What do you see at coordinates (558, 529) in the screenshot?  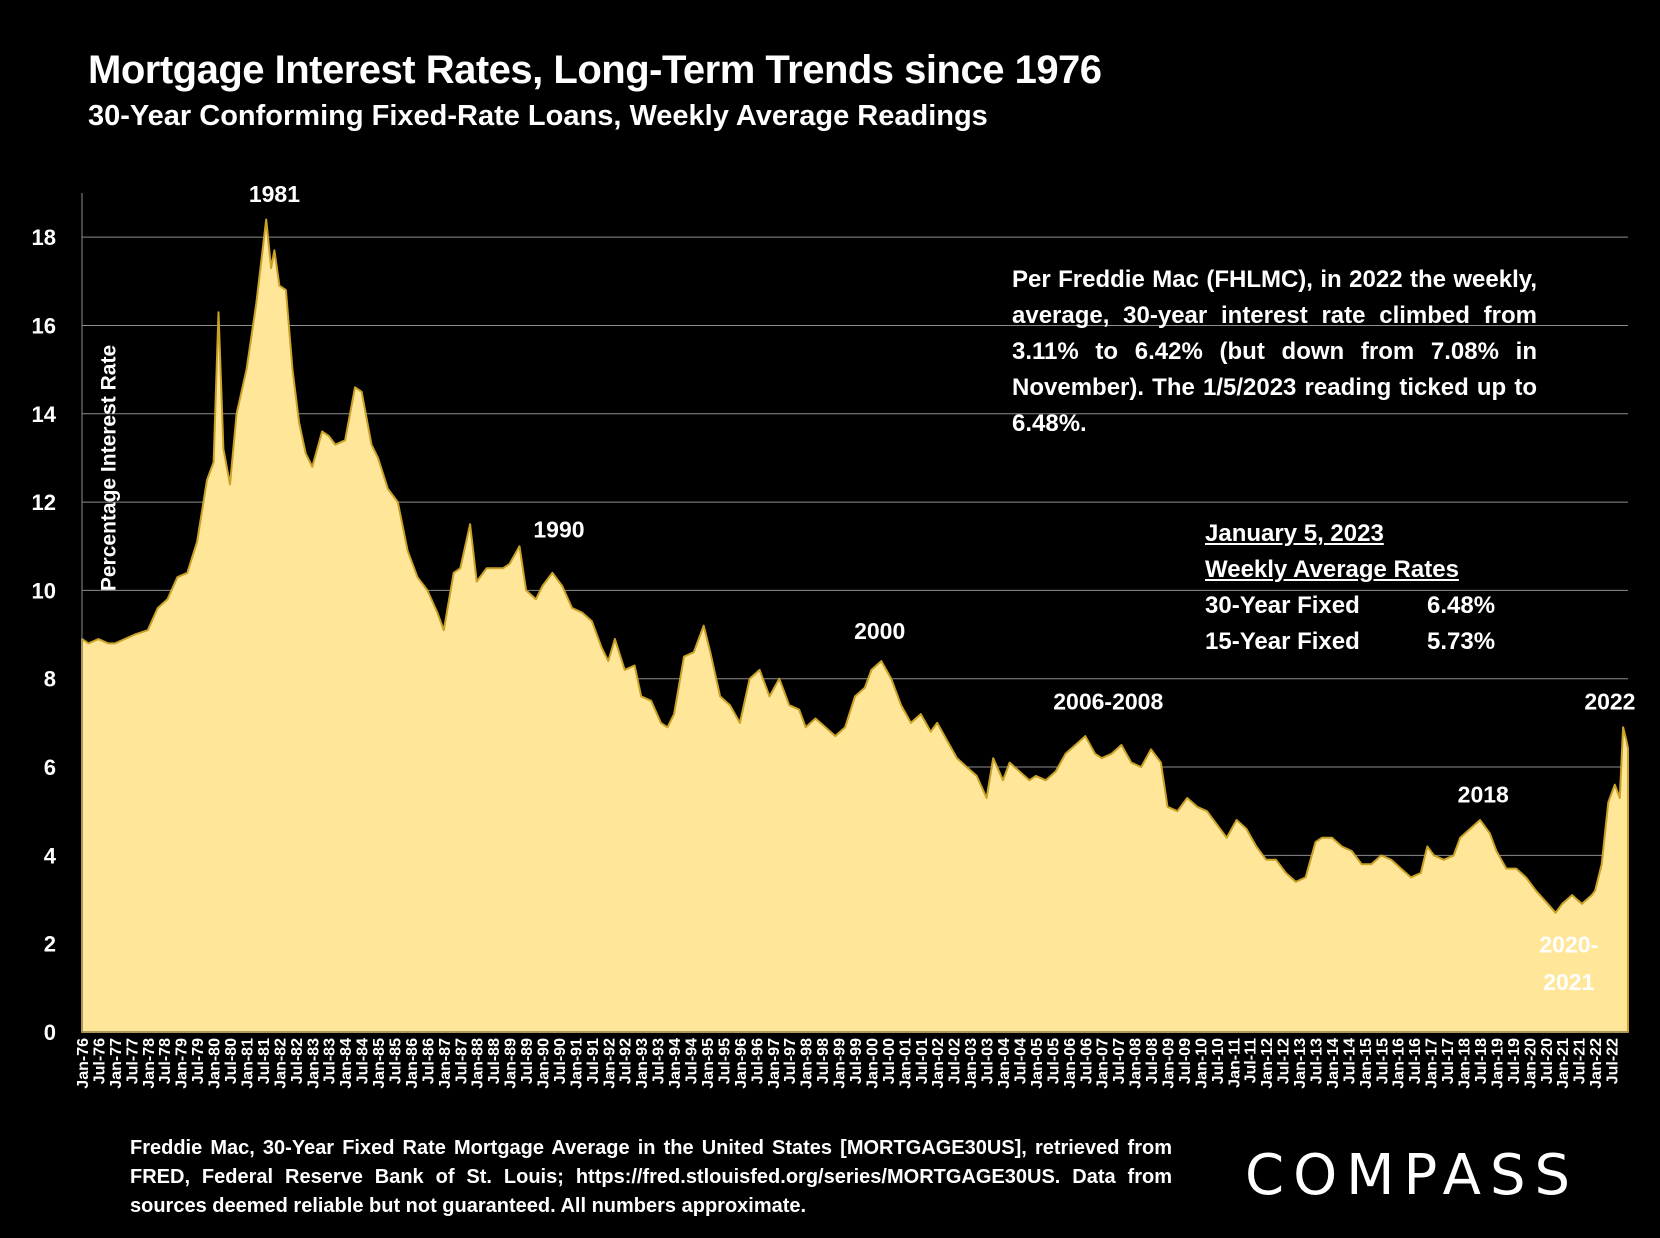 I see `annotation-label: 1990` at bounding box center [558, 529].